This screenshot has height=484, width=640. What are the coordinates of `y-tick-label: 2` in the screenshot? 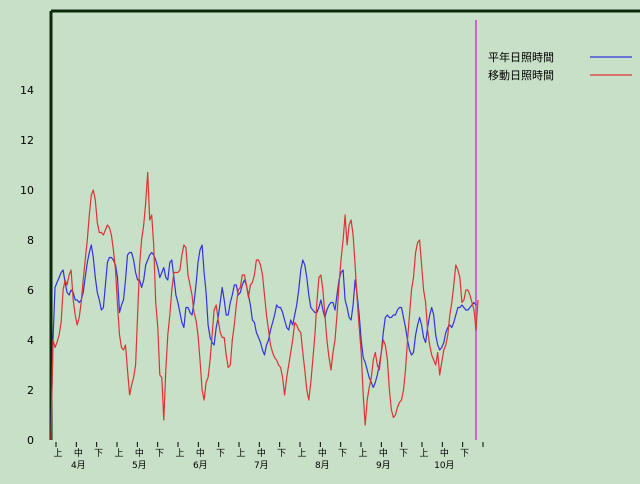 It's located at (30, 390).